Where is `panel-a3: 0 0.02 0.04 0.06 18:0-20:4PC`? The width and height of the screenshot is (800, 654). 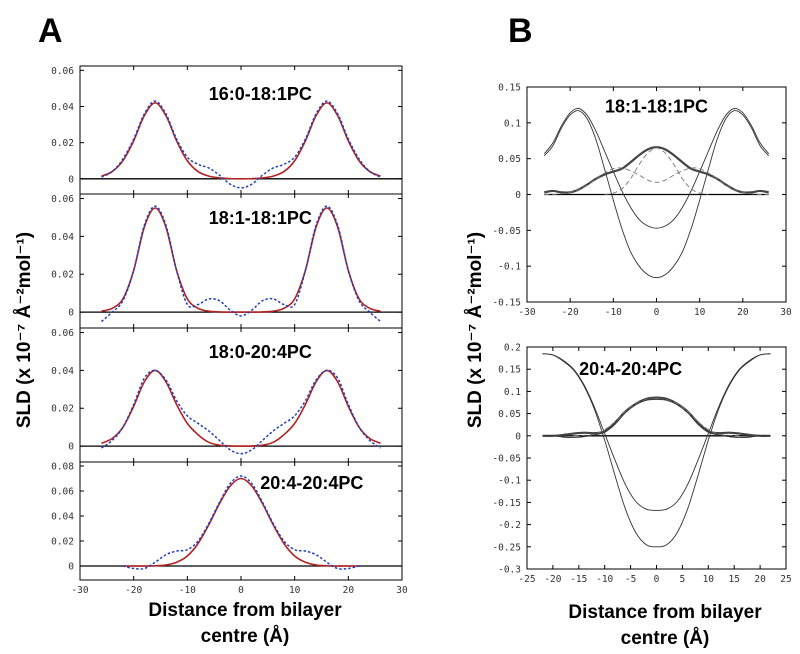
panel-a3: 0 0.02 0.04 0.06 18:0-20:4PC is located at coordinates (227, 395).